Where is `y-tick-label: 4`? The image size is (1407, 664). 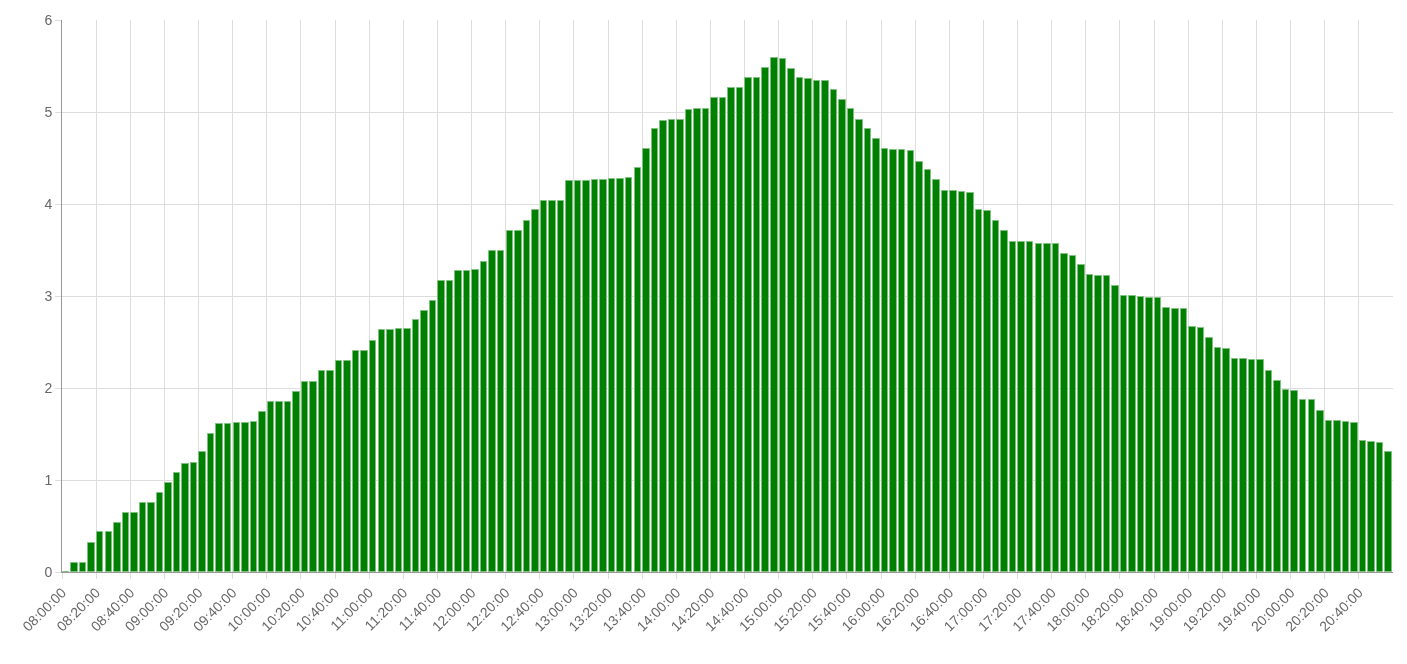
y-tick-label: 4 is located at coordinates (48, 203).